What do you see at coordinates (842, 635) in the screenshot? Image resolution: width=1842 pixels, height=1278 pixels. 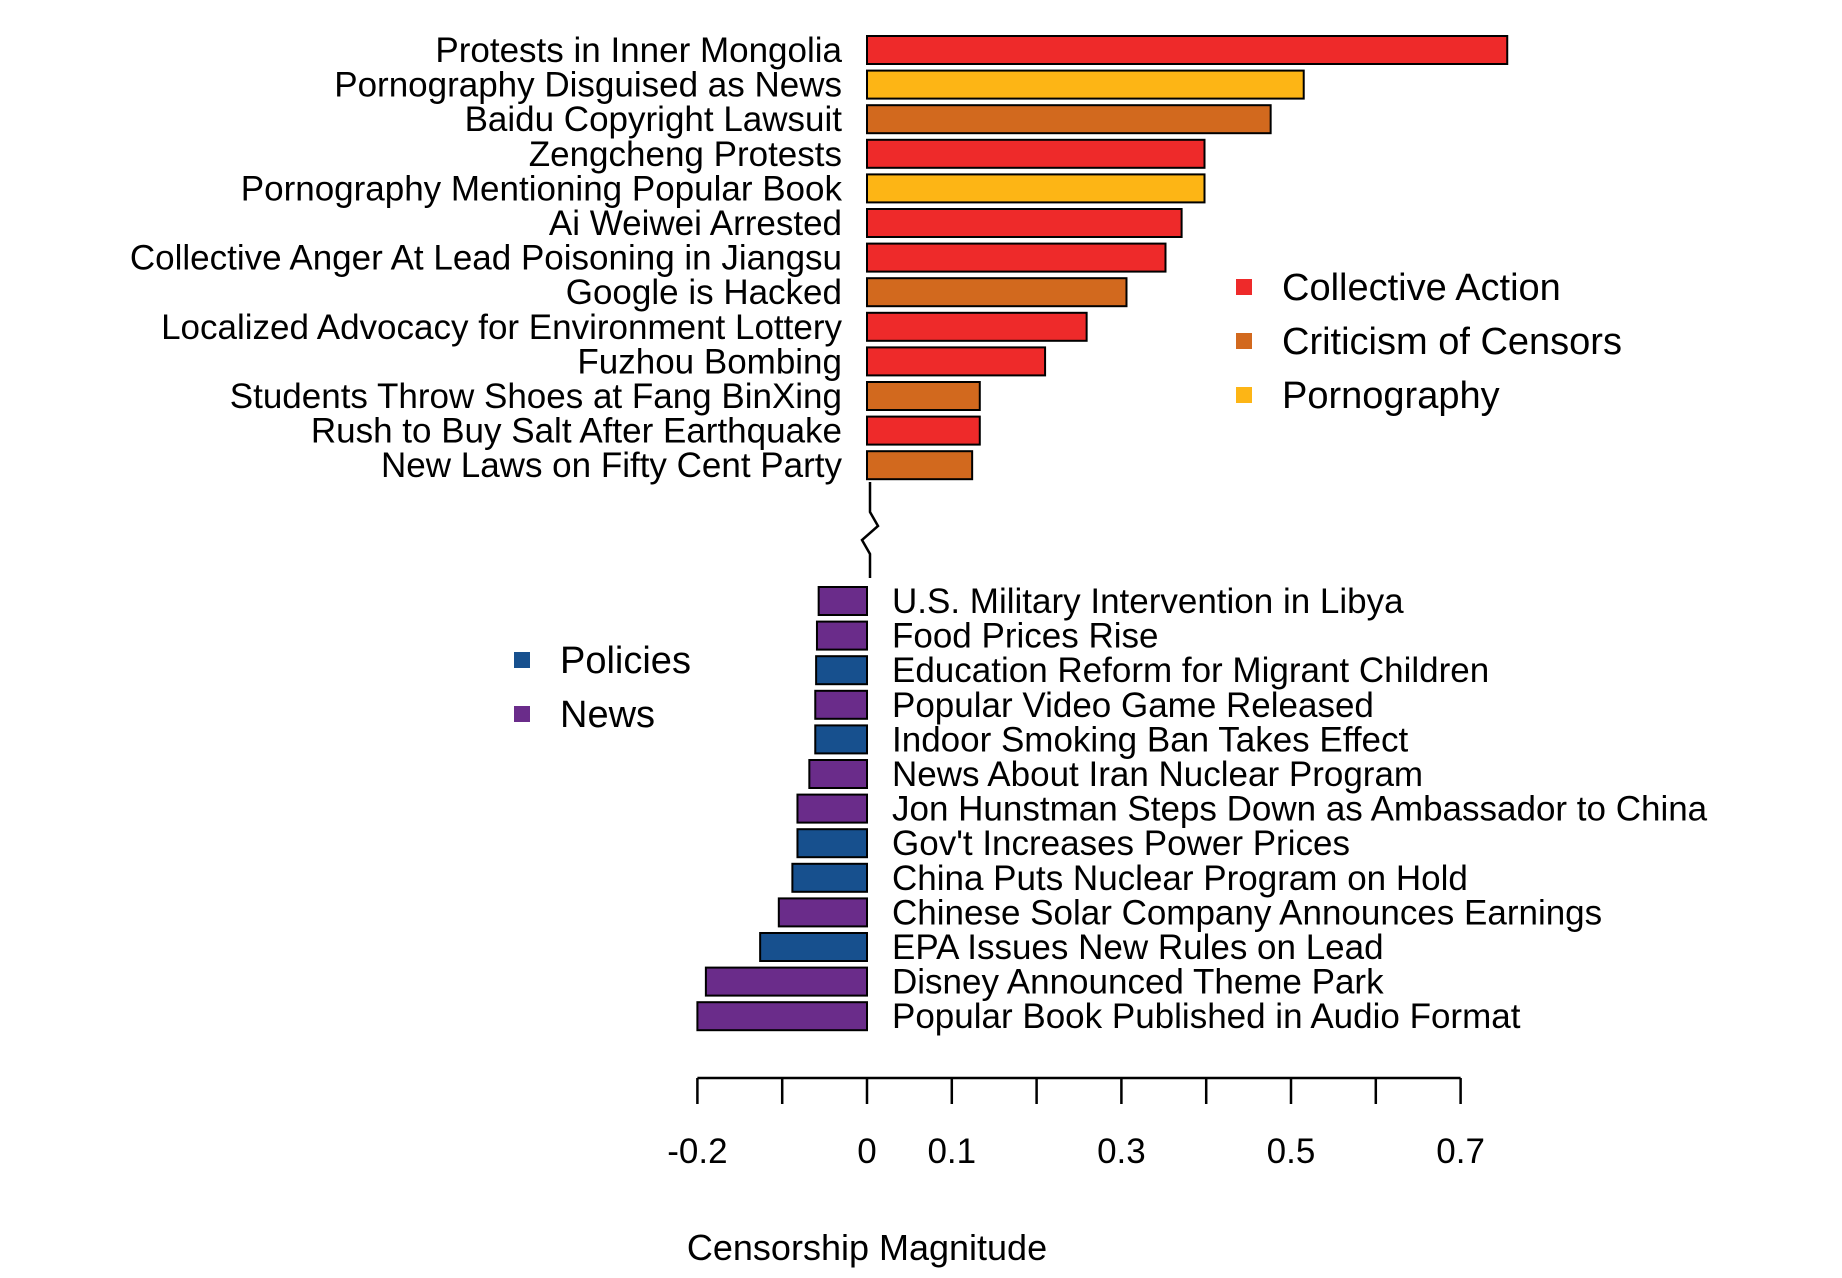 I see `bar-food-prices-rise` at bounding box center [842, 635].